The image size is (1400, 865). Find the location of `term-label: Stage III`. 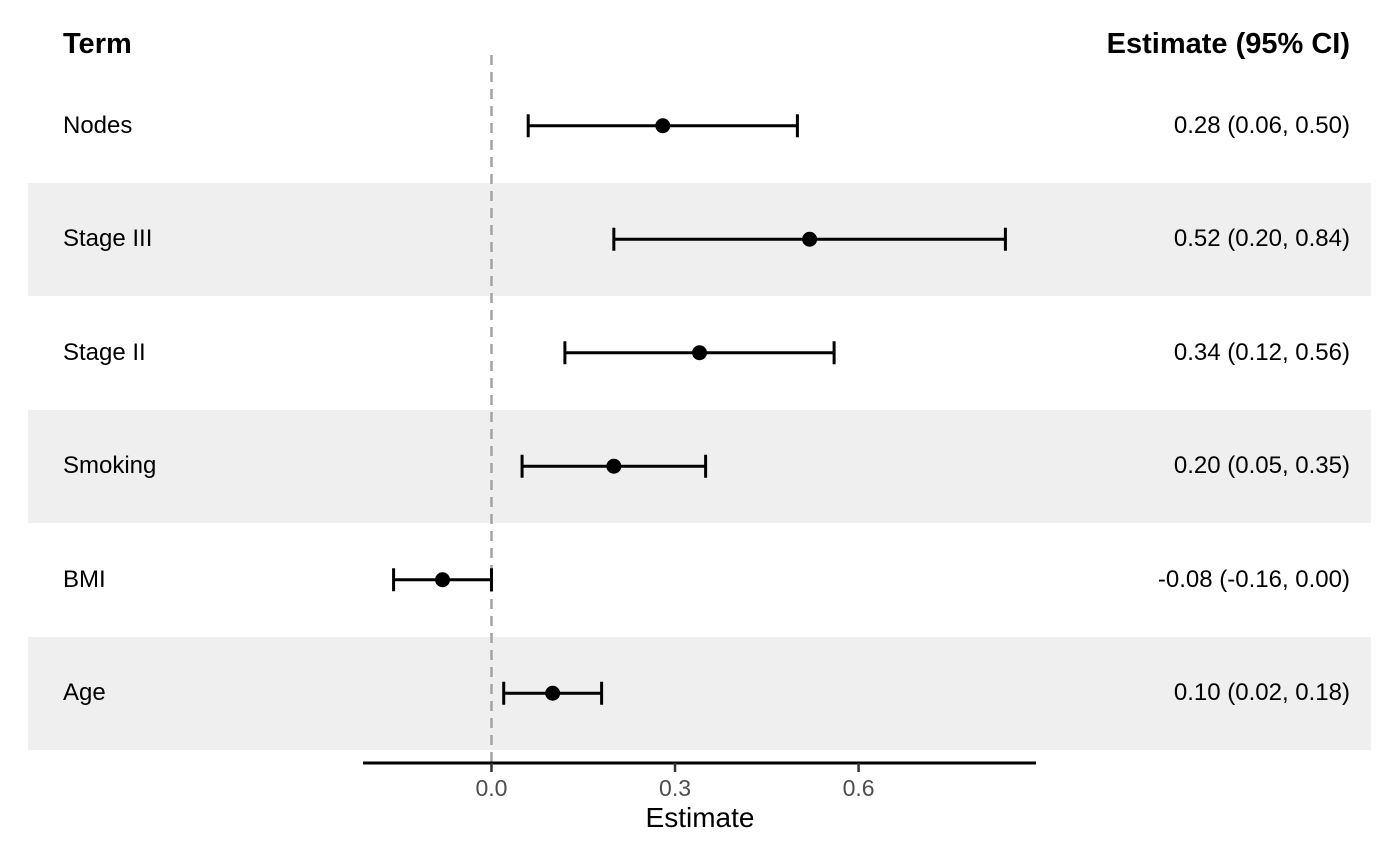

term-label: Stage III is located at coordinates (108, 239).